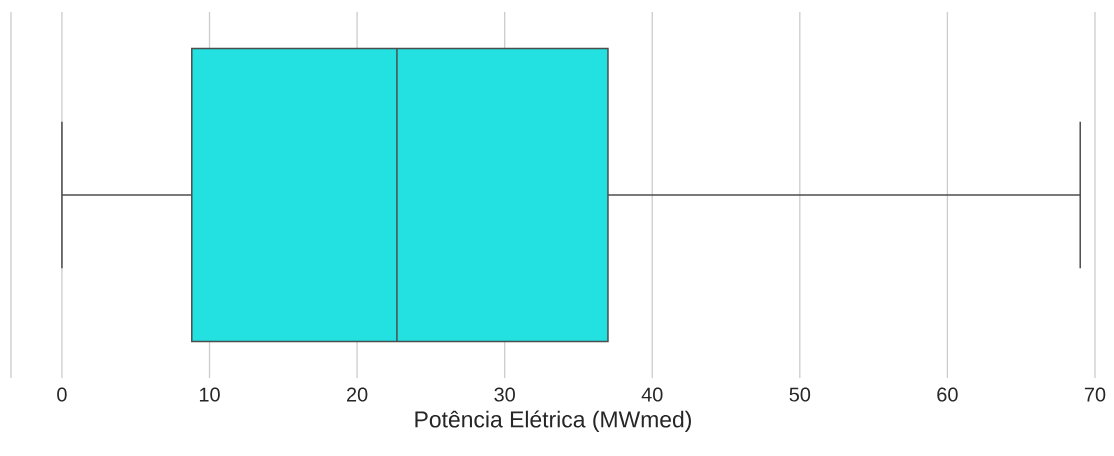 The width and height of the screenshot is (1114, 456). I want to click on x-tick-label: 20, so click(357, 394).